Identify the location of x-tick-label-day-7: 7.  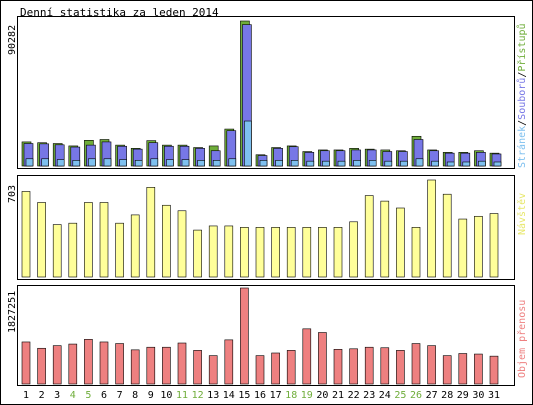
(120, 395).